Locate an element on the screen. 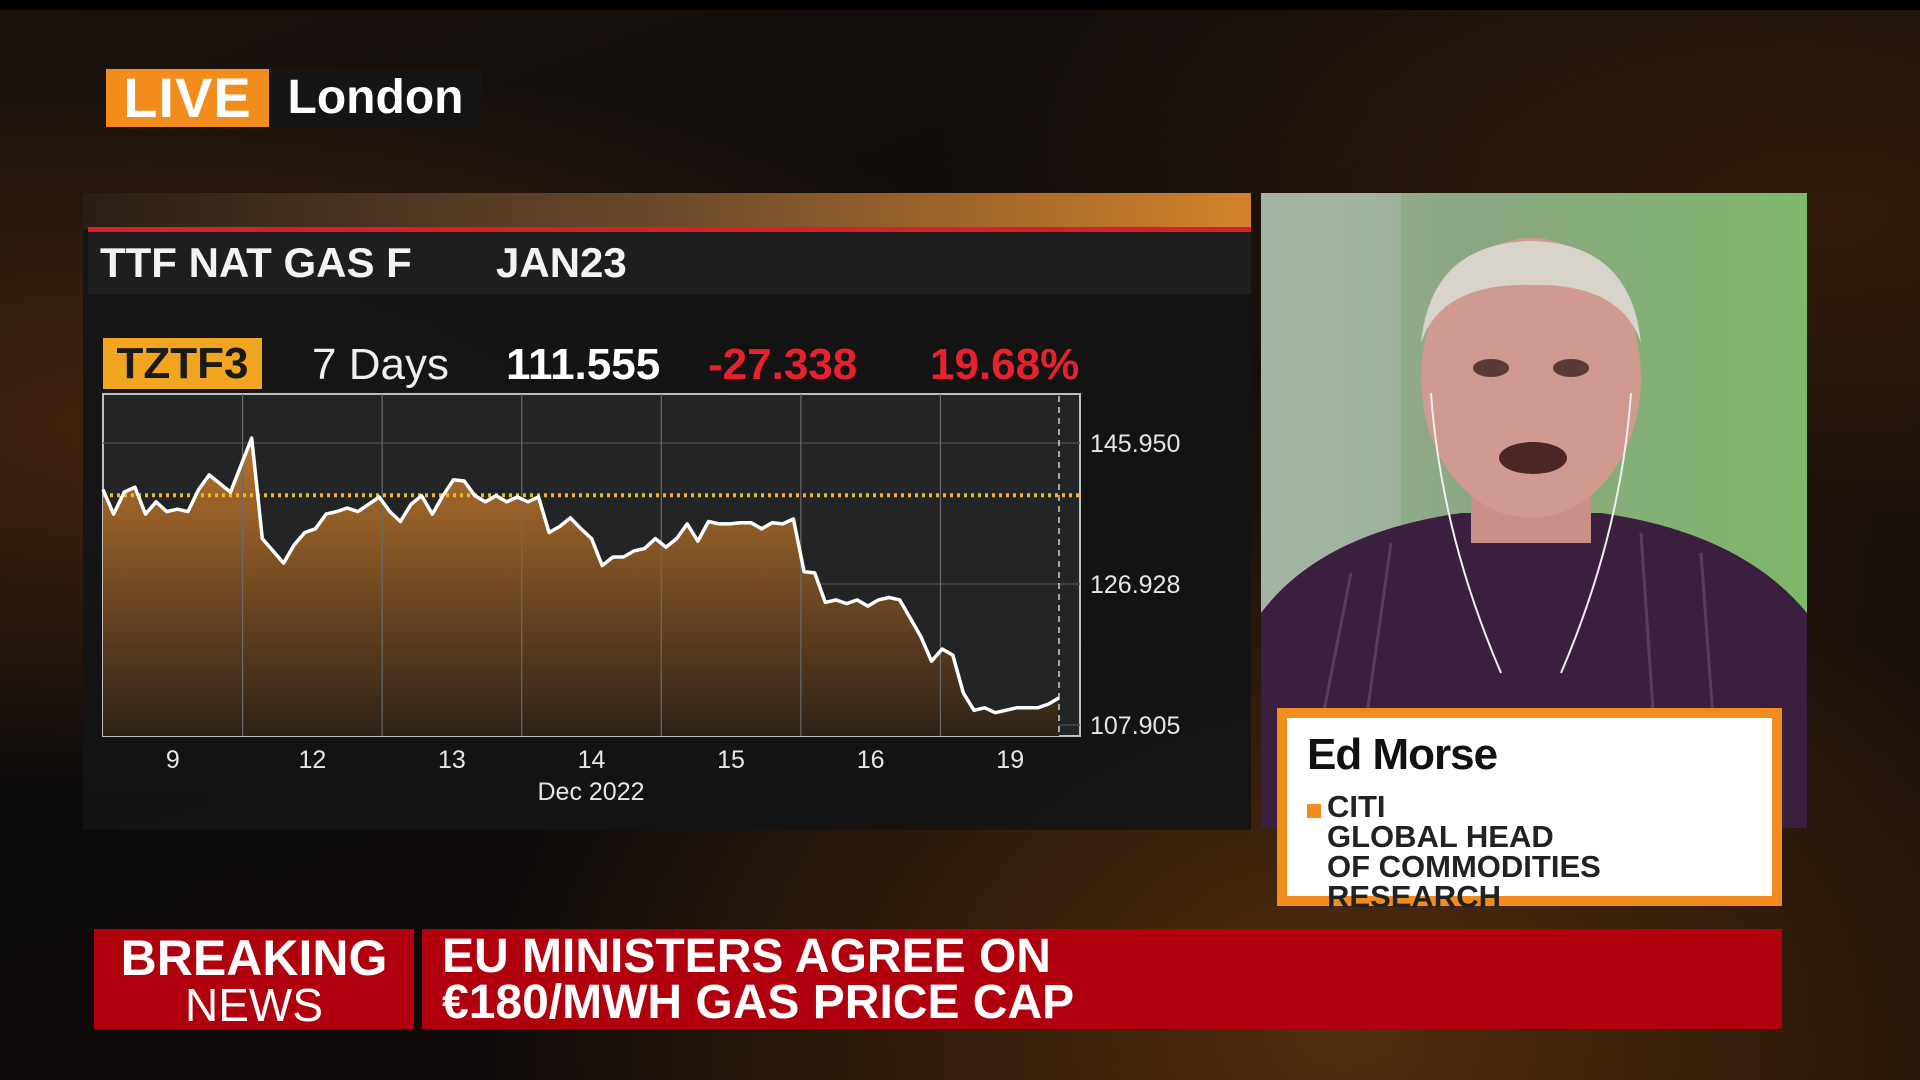 The image size is (1920, 1080). price-change-pct: 19.68% is located at coordinates (1005, 364).